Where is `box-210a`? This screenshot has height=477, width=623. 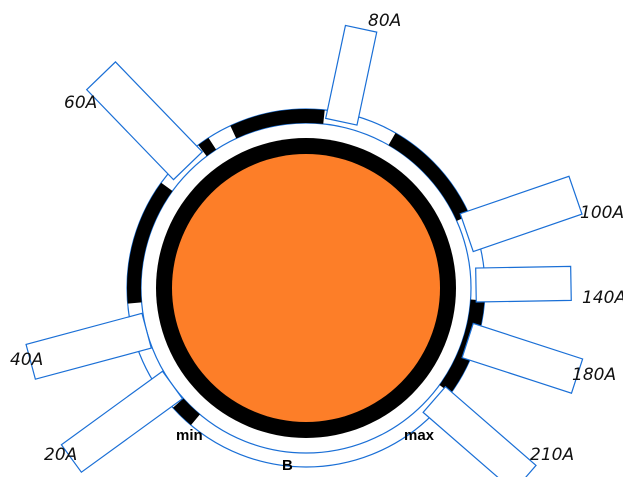
box-210a is located at coordinates (479, 431).